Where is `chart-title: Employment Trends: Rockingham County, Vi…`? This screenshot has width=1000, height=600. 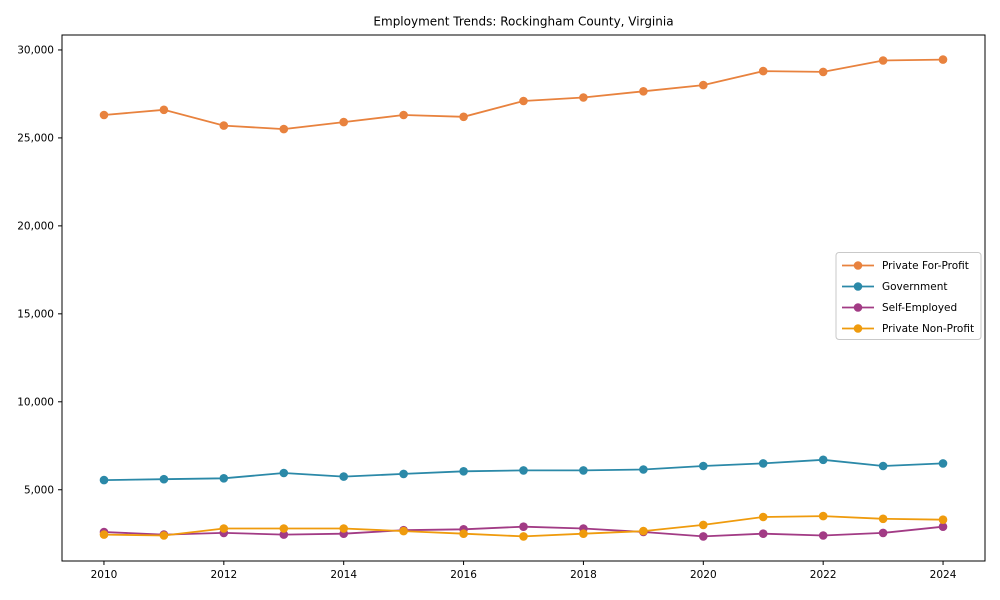 chart-title: Employment Trends: Rockingham County, Vi… is located at coordinates (523, 22).